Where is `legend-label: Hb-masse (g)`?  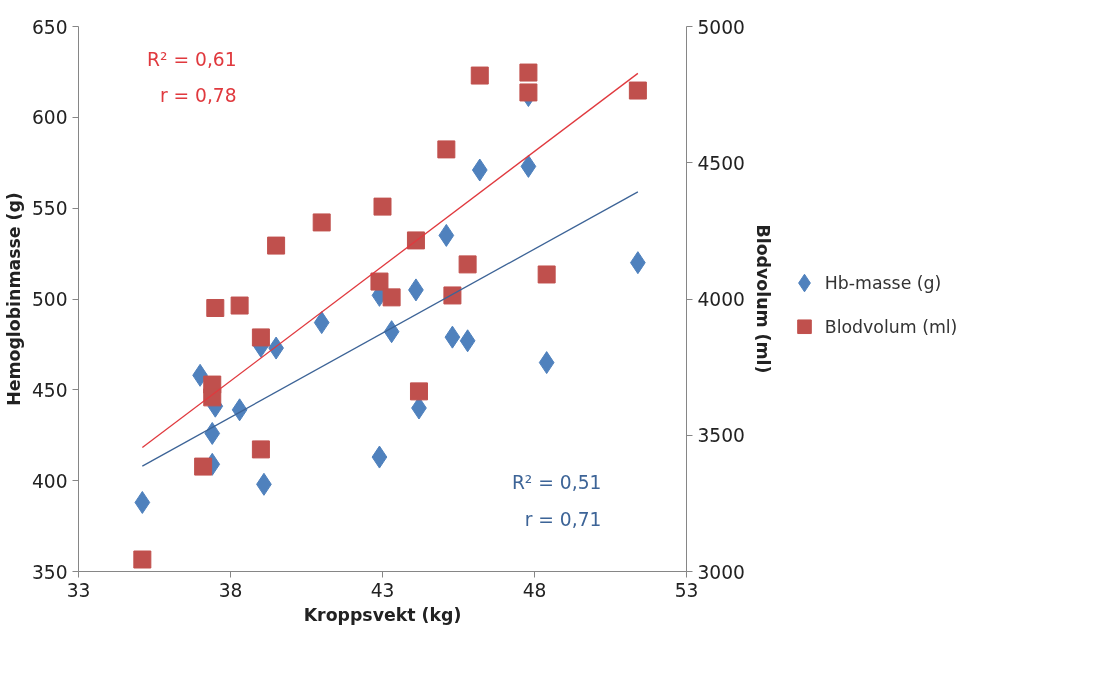
legend-label: Hb-masse (g) is located at coordinates (883, 283).